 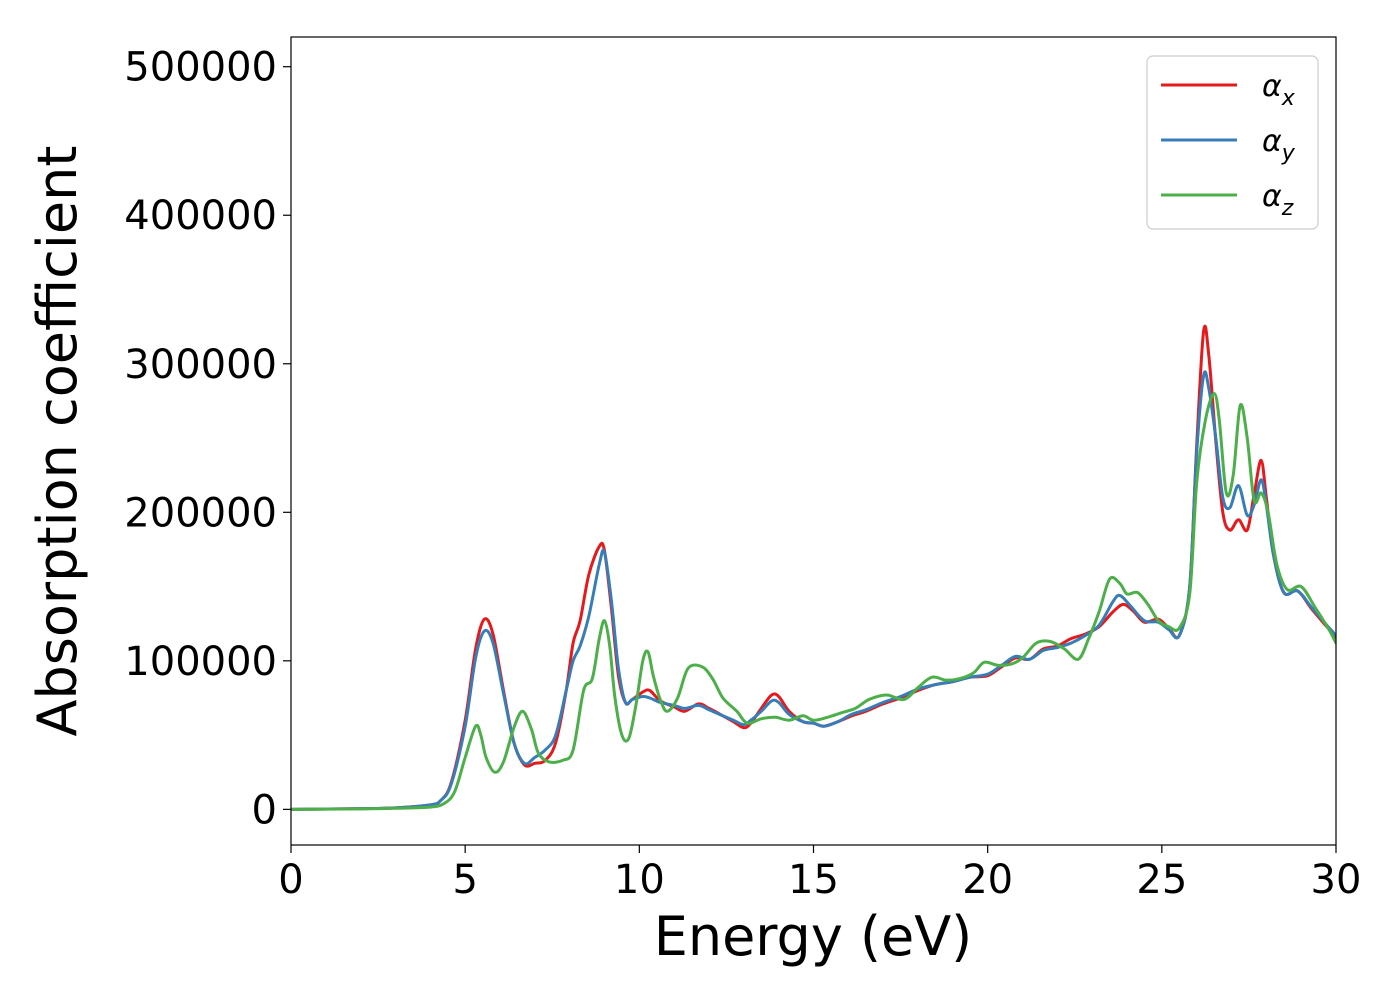 What do you see at coordinates (639, 880) in the screenshot?
I see `x-tick-label: 10` at bounding box center [639, 880].